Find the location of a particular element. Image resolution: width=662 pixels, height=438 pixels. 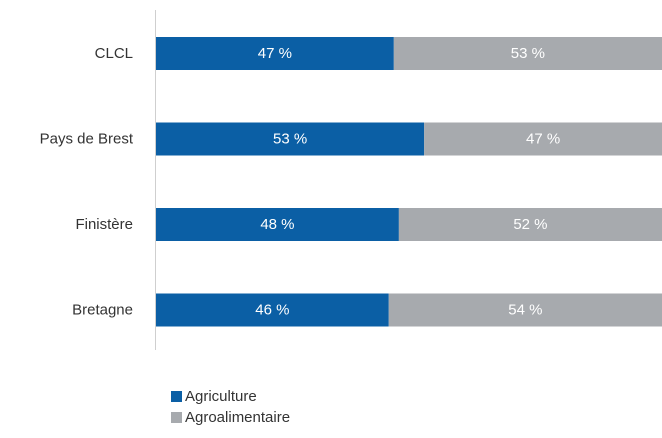

data-label-agriculture-clcl: 47 % is located at coordinates (275, 53).